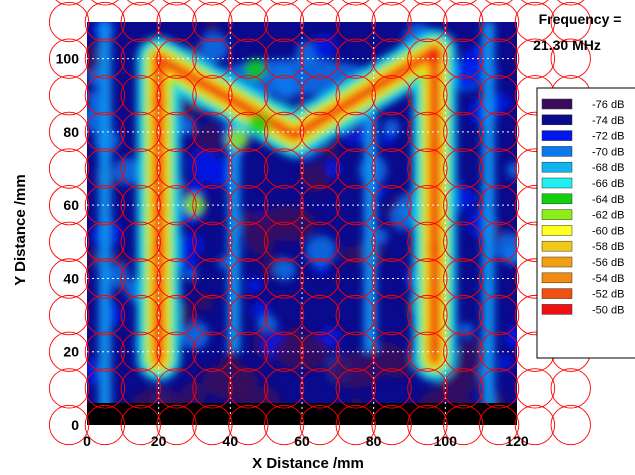 The image size is (635, 475). Describe the element at coordinates (608, 168) in the screenshot. I see `legend-label: -68 dB` at that location.